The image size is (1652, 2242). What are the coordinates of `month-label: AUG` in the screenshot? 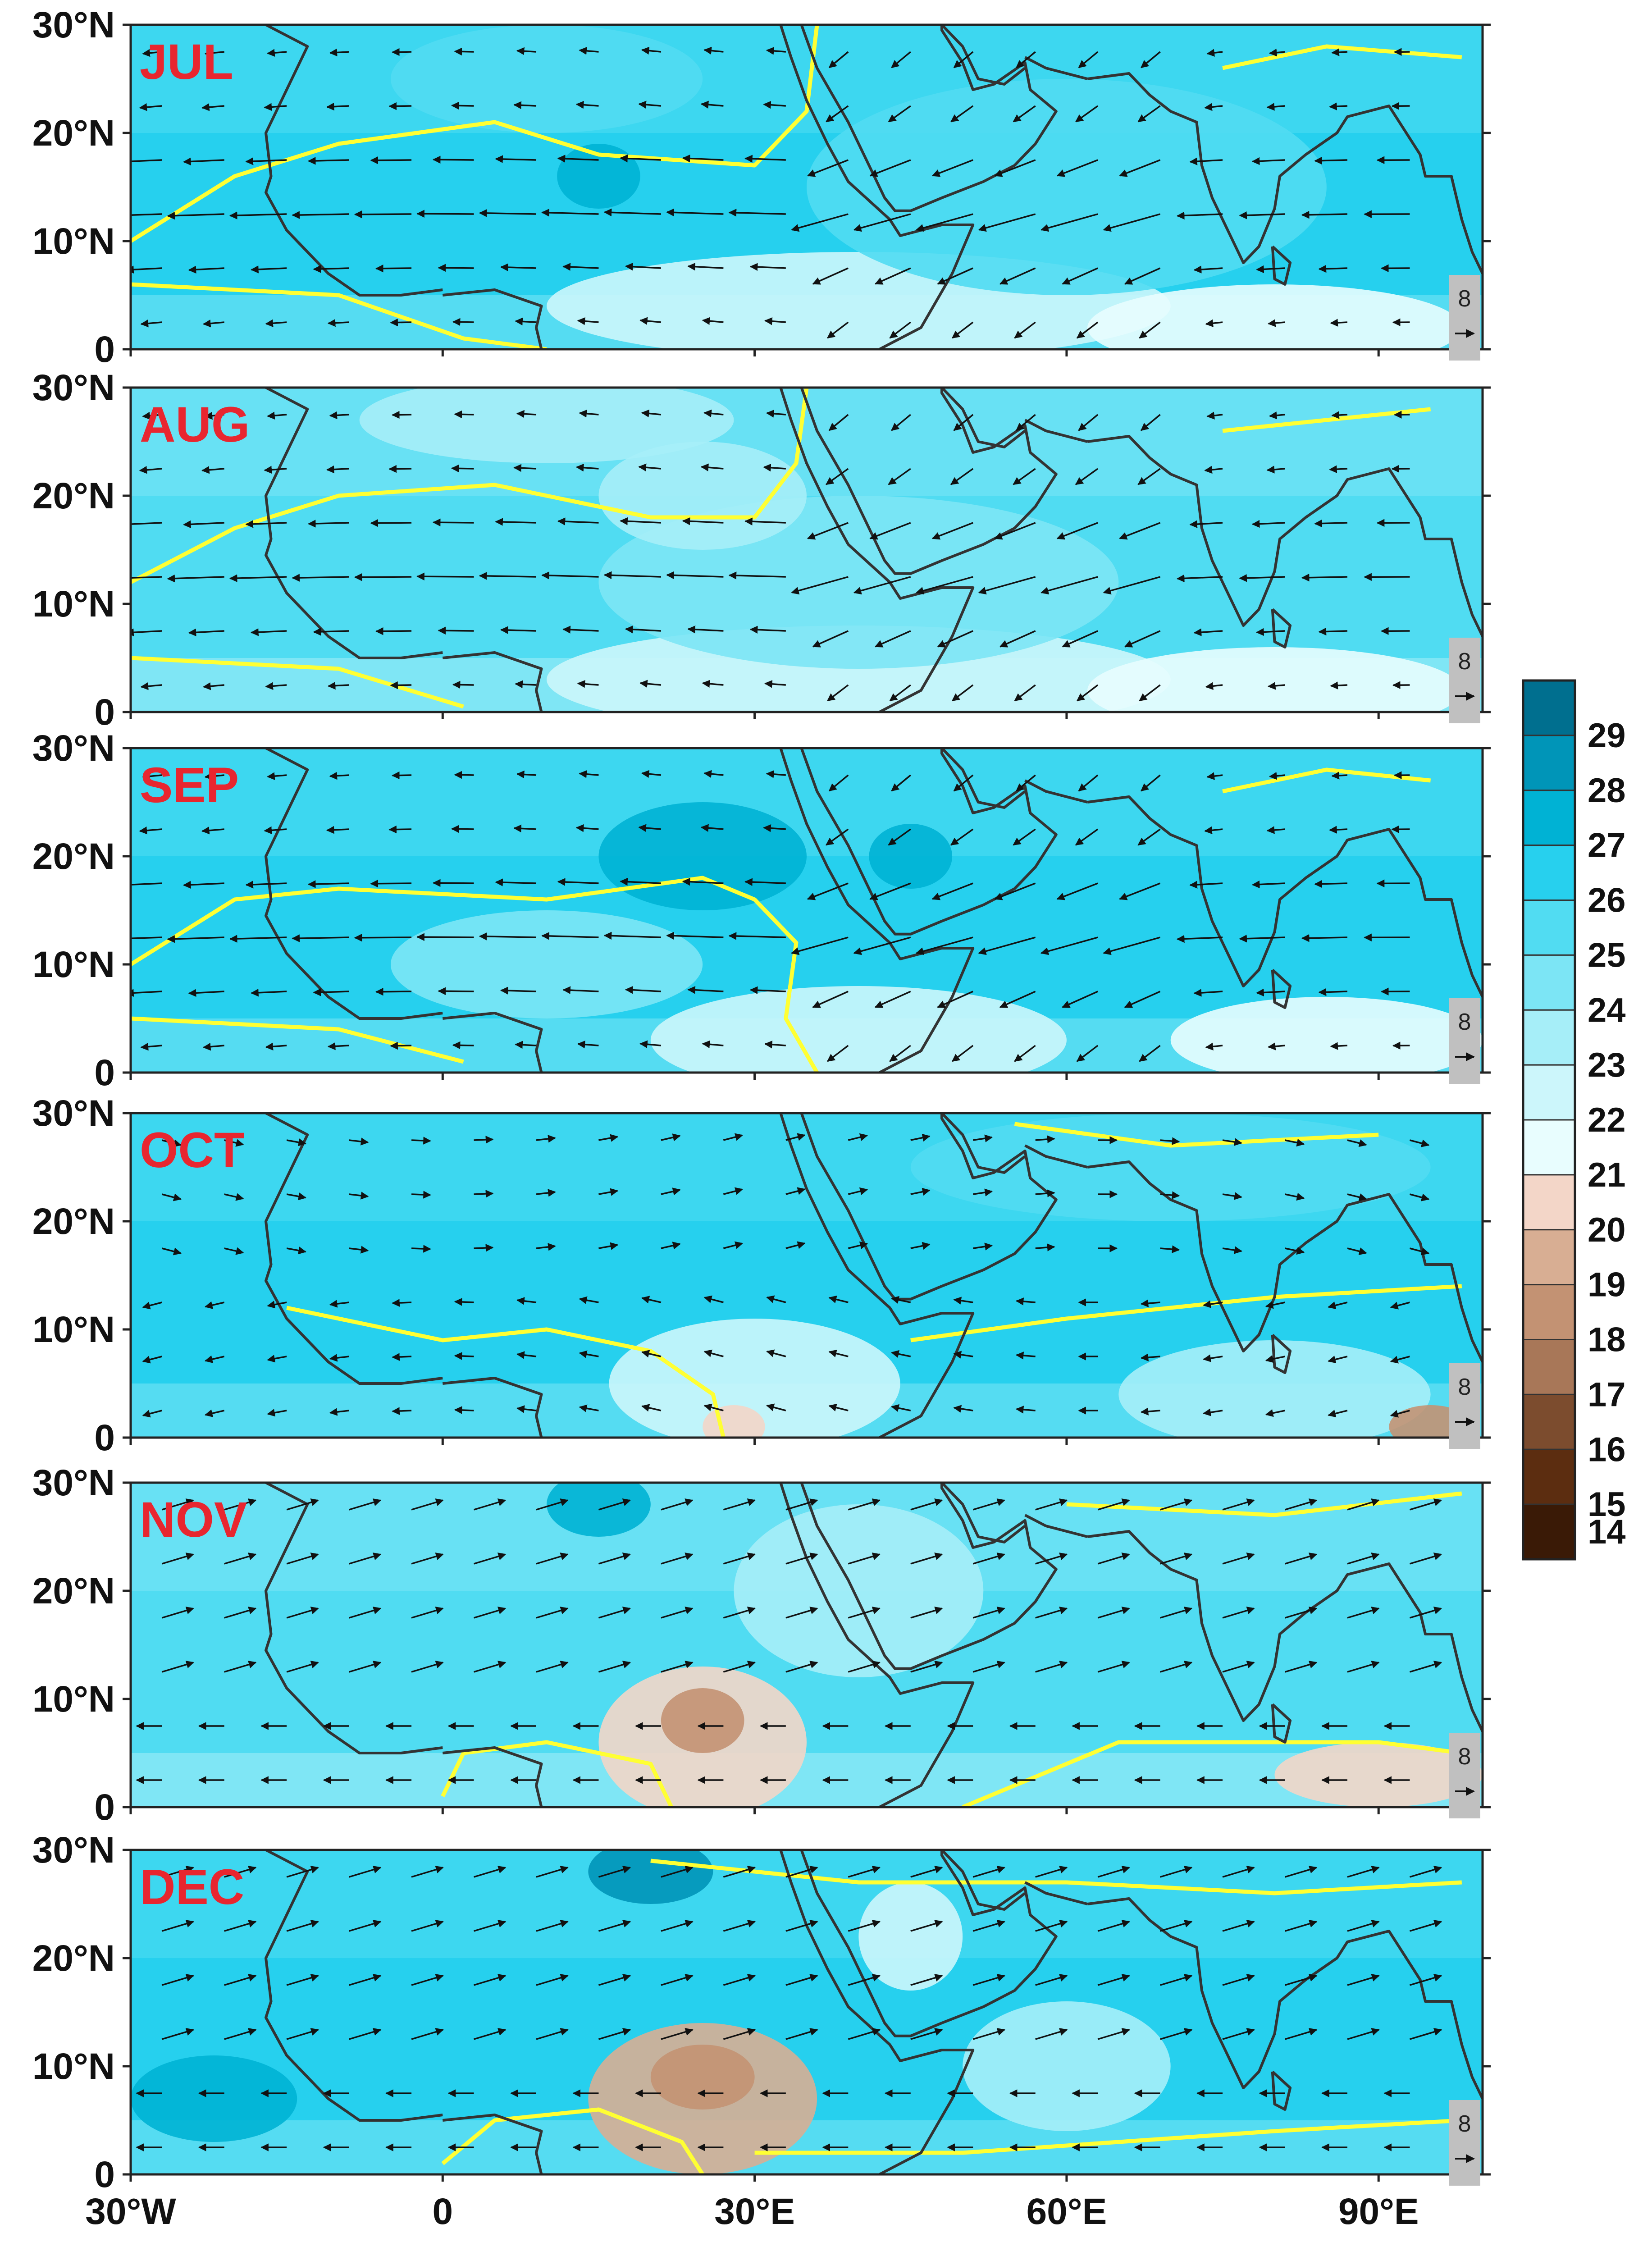 It's located at (195, 425).